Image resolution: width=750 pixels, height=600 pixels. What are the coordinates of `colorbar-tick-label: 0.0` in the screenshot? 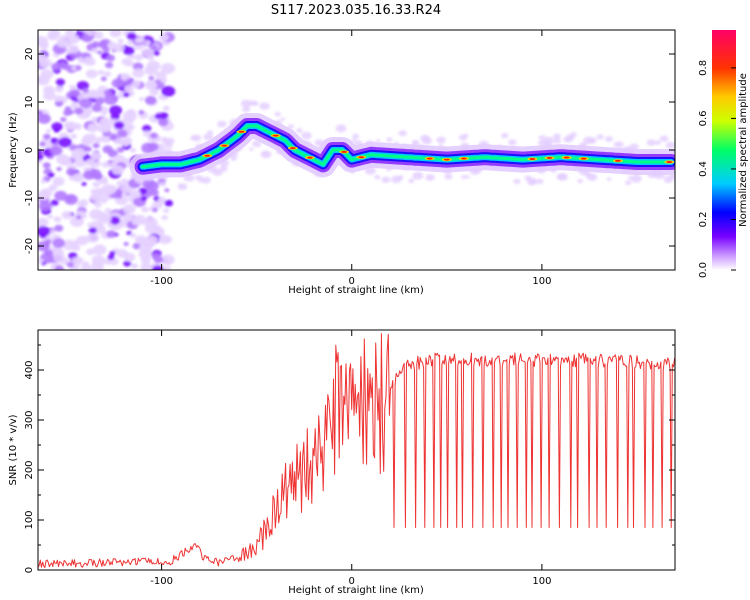 It's located at (703, 270).